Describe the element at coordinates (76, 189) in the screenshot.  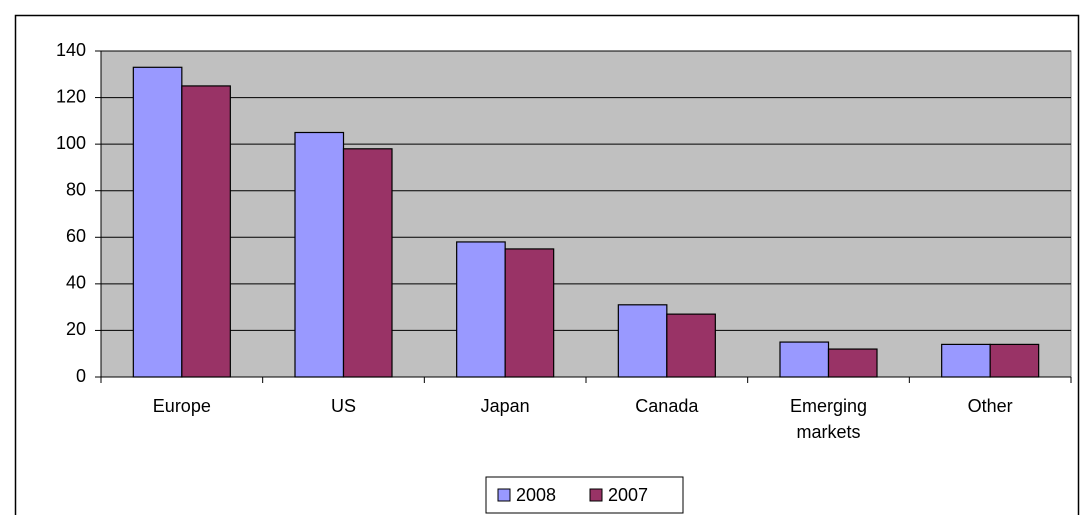
I see `y-tick-label: 80` at that location.